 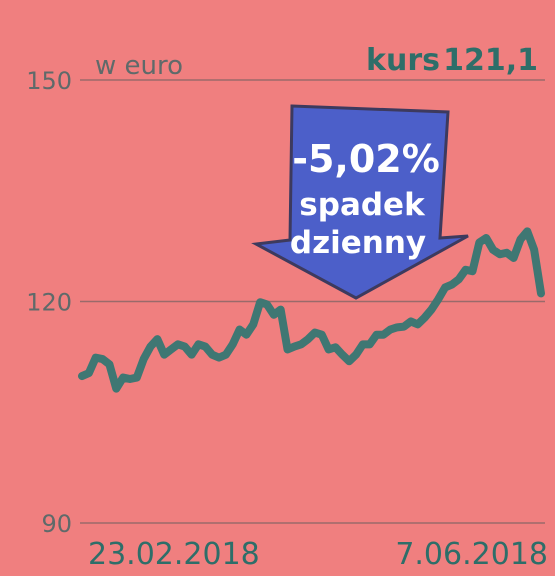 I want to click on annotation-line: dzienny, so click(x=358, y=243).